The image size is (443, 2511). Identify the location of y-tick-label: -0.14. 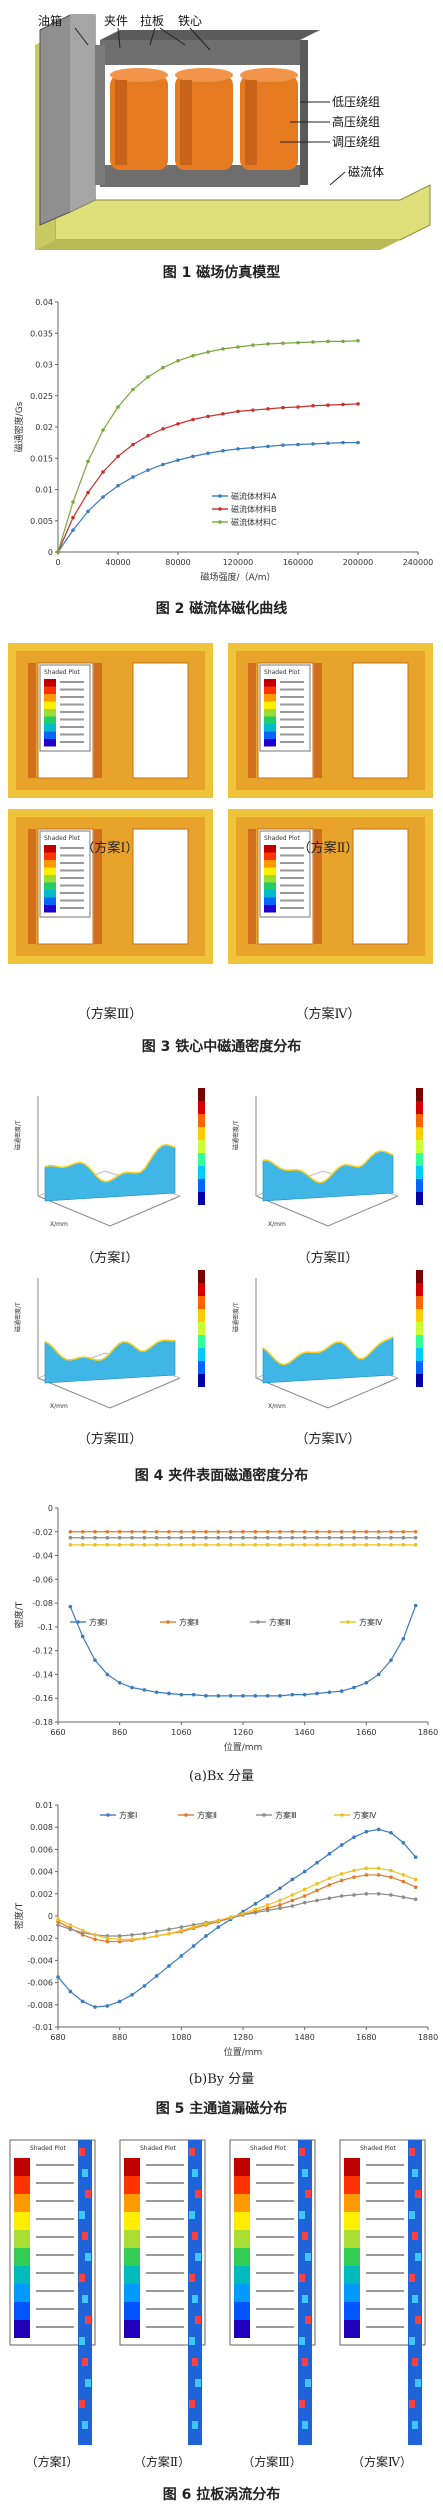
(42, 1674).